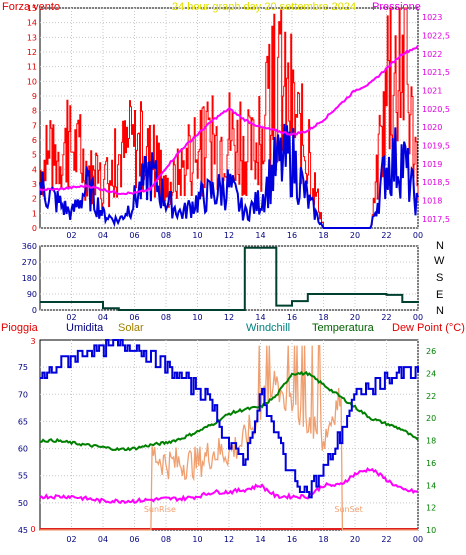  I want to click on dewpoint-label: Dew Point (°C), so click(428, 328).